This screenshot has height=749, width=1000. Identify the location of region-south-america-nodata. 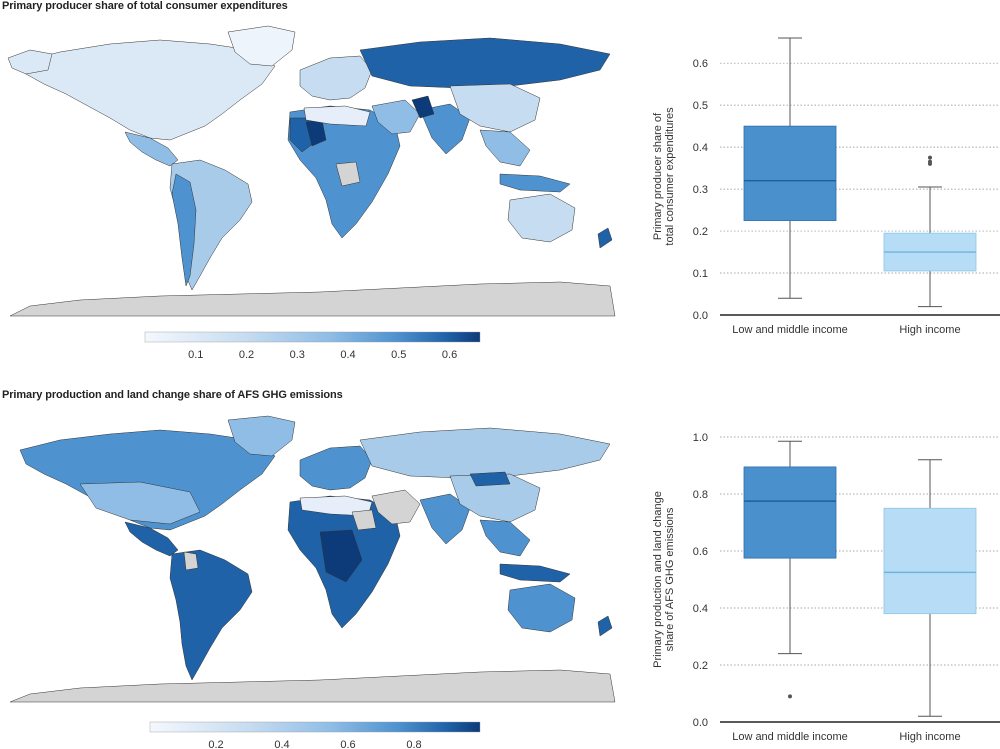
(191, 561).